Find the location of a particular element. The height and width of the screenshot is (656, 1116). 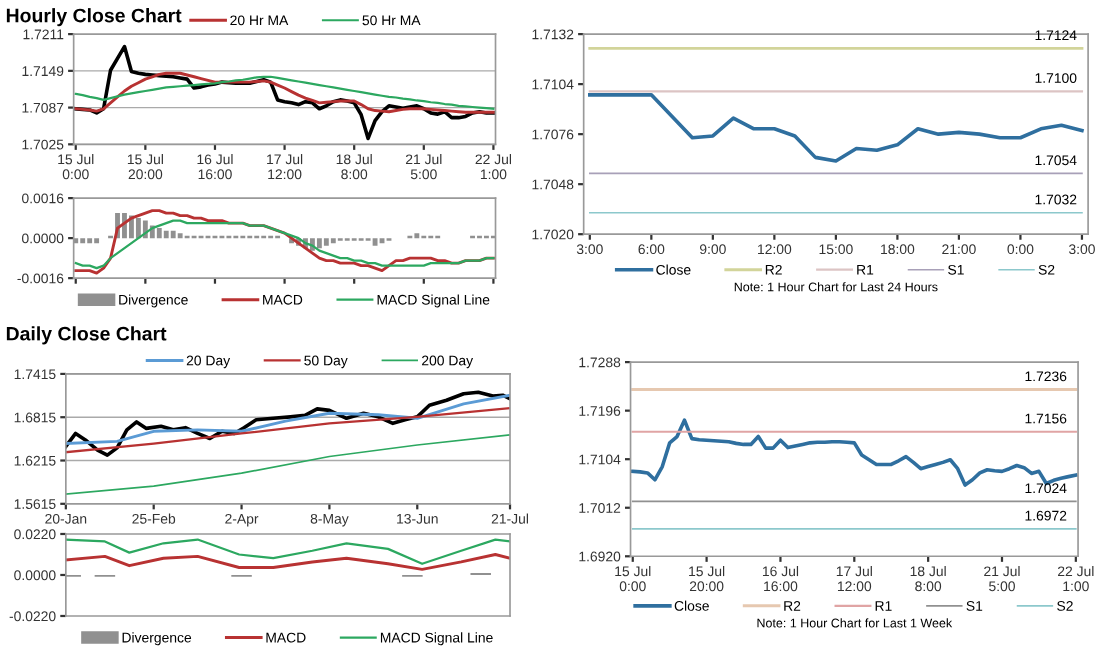

chart-title: Hourly Close Chart is located at coordinates (94, 17).